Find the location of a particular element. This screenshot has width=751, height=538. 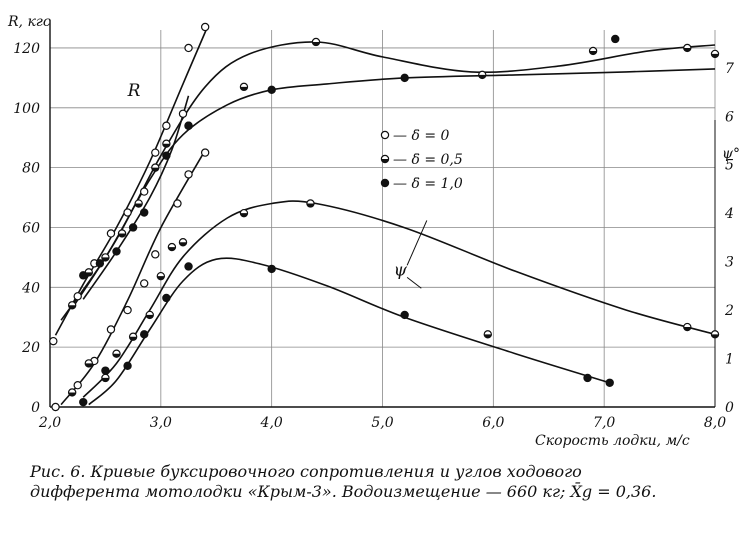

legend-marker-open is located at coordinates (385, 135).